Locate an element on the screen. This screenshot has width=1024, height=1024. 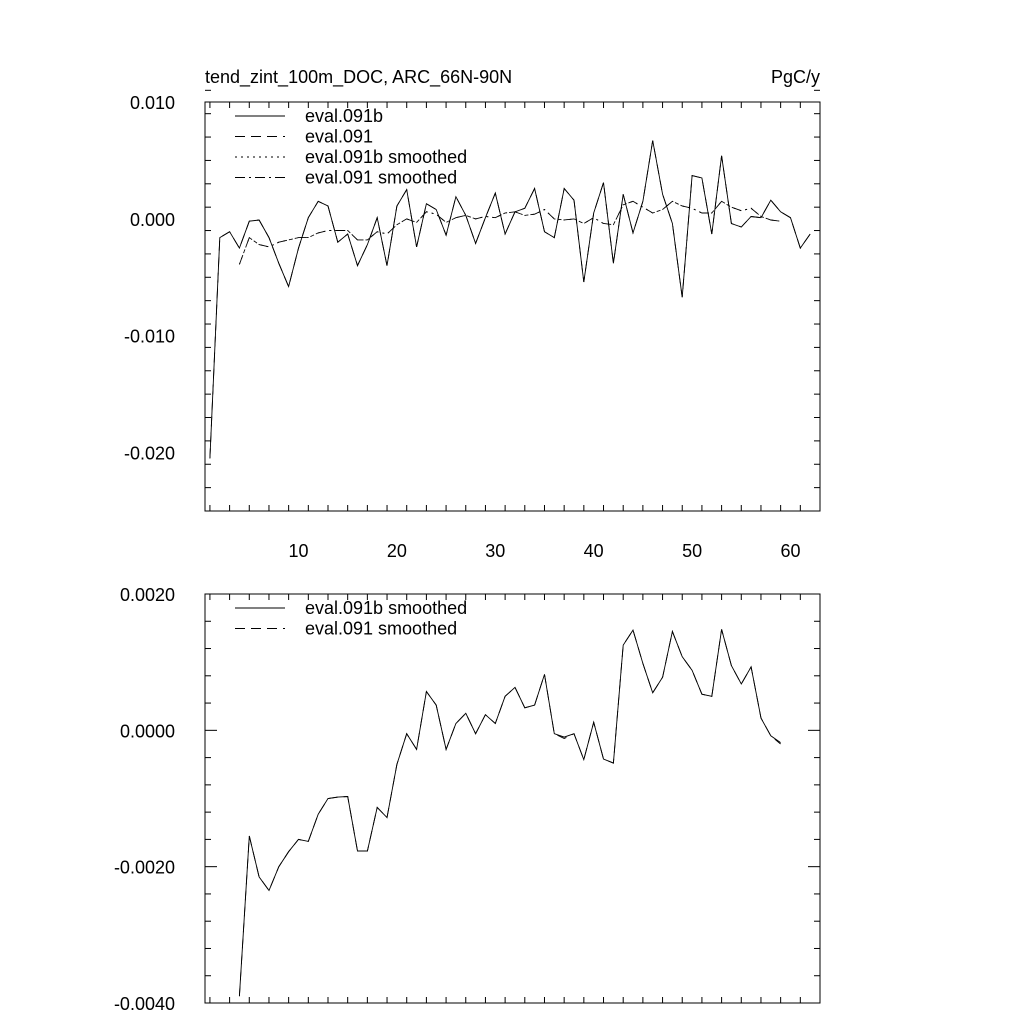
x-tick-label: 50 is located at coordinates (692, 551).